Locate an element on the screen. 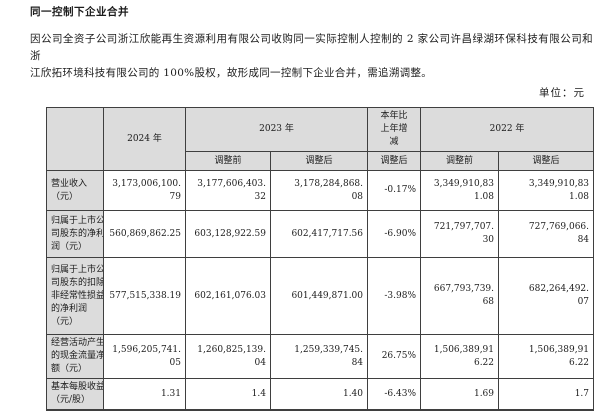 This screenshot has height=411, width=600. row-label: 归属于上市公 司股东的净利 润（元） is located at coordinates (75, 234).